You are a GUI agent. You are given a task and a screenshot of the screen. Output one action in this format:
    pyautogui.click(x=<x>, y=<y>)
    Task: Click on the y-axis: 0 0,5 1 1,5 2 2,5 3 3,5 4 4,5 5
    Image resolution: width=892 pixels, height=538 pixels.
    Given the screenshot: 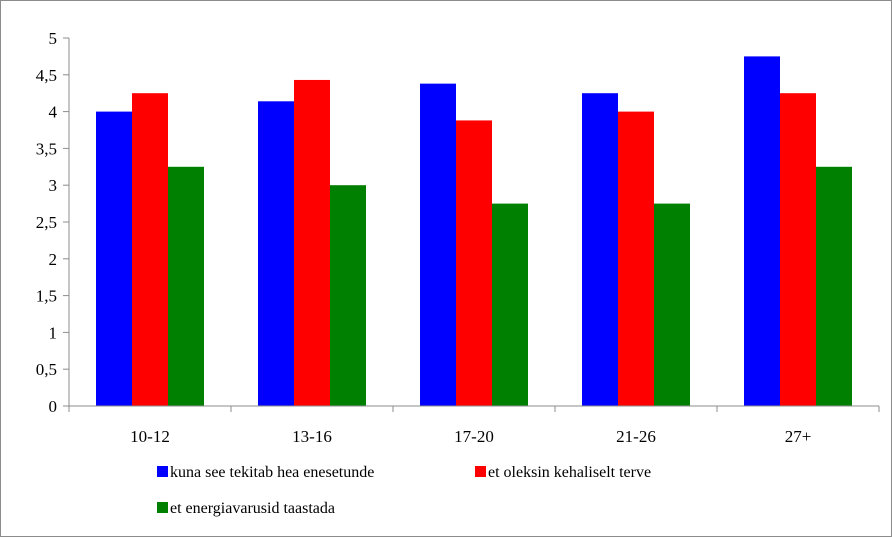 What is the action you would take?
    pyautogui.click(x=53, y=222)
    